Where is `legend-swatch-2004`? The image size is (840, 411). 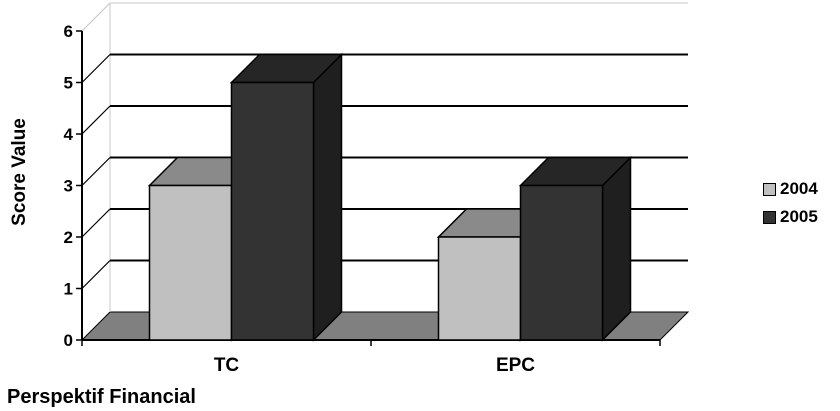 legend-swatch-2004 is located at coordinates (769, 189).